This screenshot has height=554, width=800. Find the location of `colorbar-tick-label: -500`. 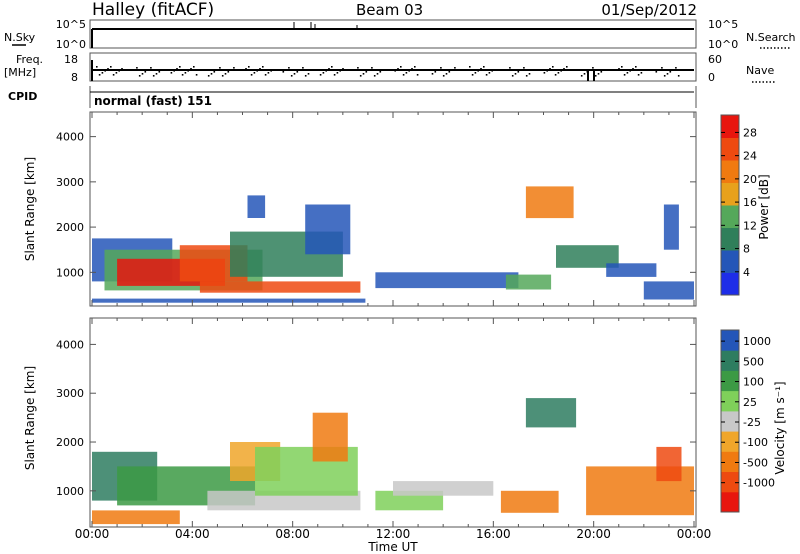

colorbar-tick-label: -500 is located at coordinates (755, 462).